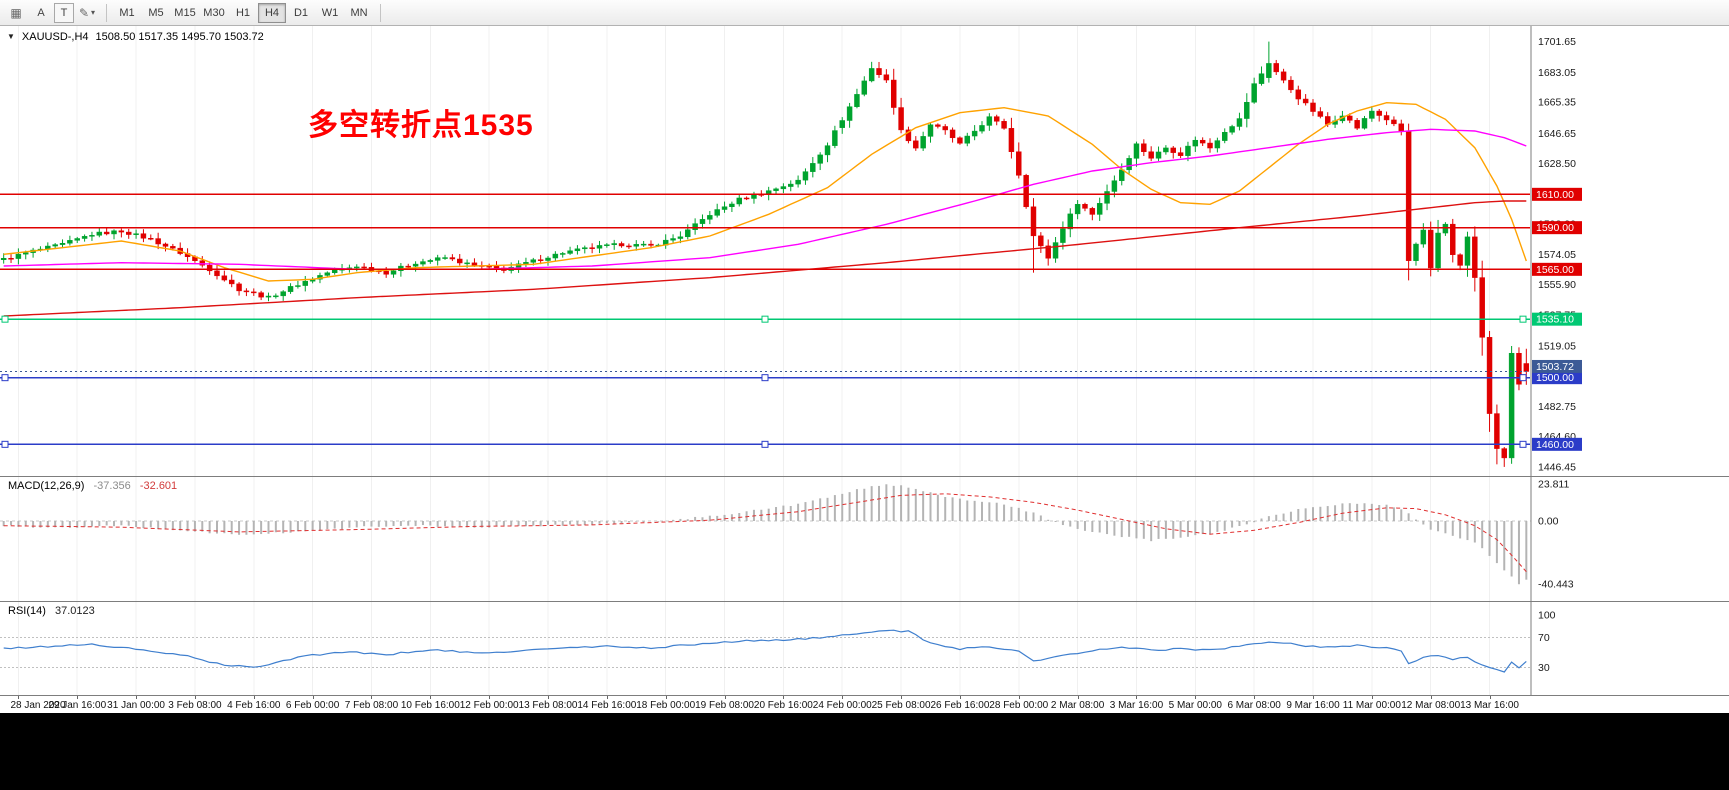  What do you see at coordinates (1019, 705) in the screenshot?
I see `time-label: 28 Feb 00:00` at bounding box center [1019, 705].